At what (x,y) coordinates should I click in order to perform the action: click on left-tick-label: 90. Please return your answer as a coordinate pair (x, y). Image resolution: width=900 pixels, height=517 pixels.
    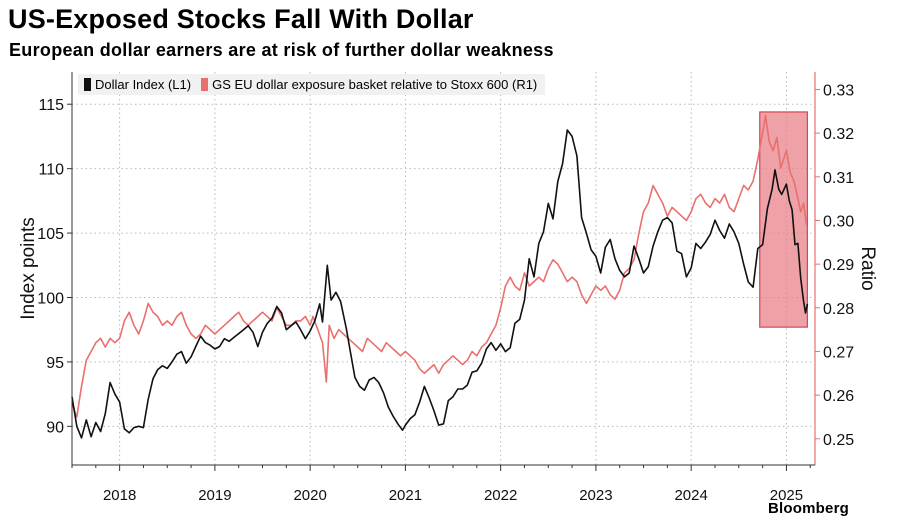
    Looking at the image, I should click on (55, 427).